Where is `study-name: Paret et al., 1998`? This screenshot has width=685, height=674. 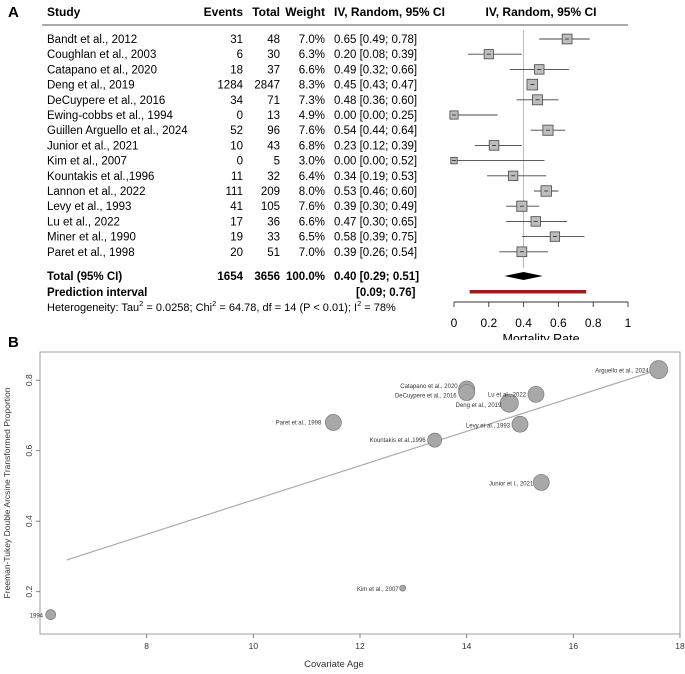 study-name: Paret et al., 1998 is located at coordinates (91, 253).